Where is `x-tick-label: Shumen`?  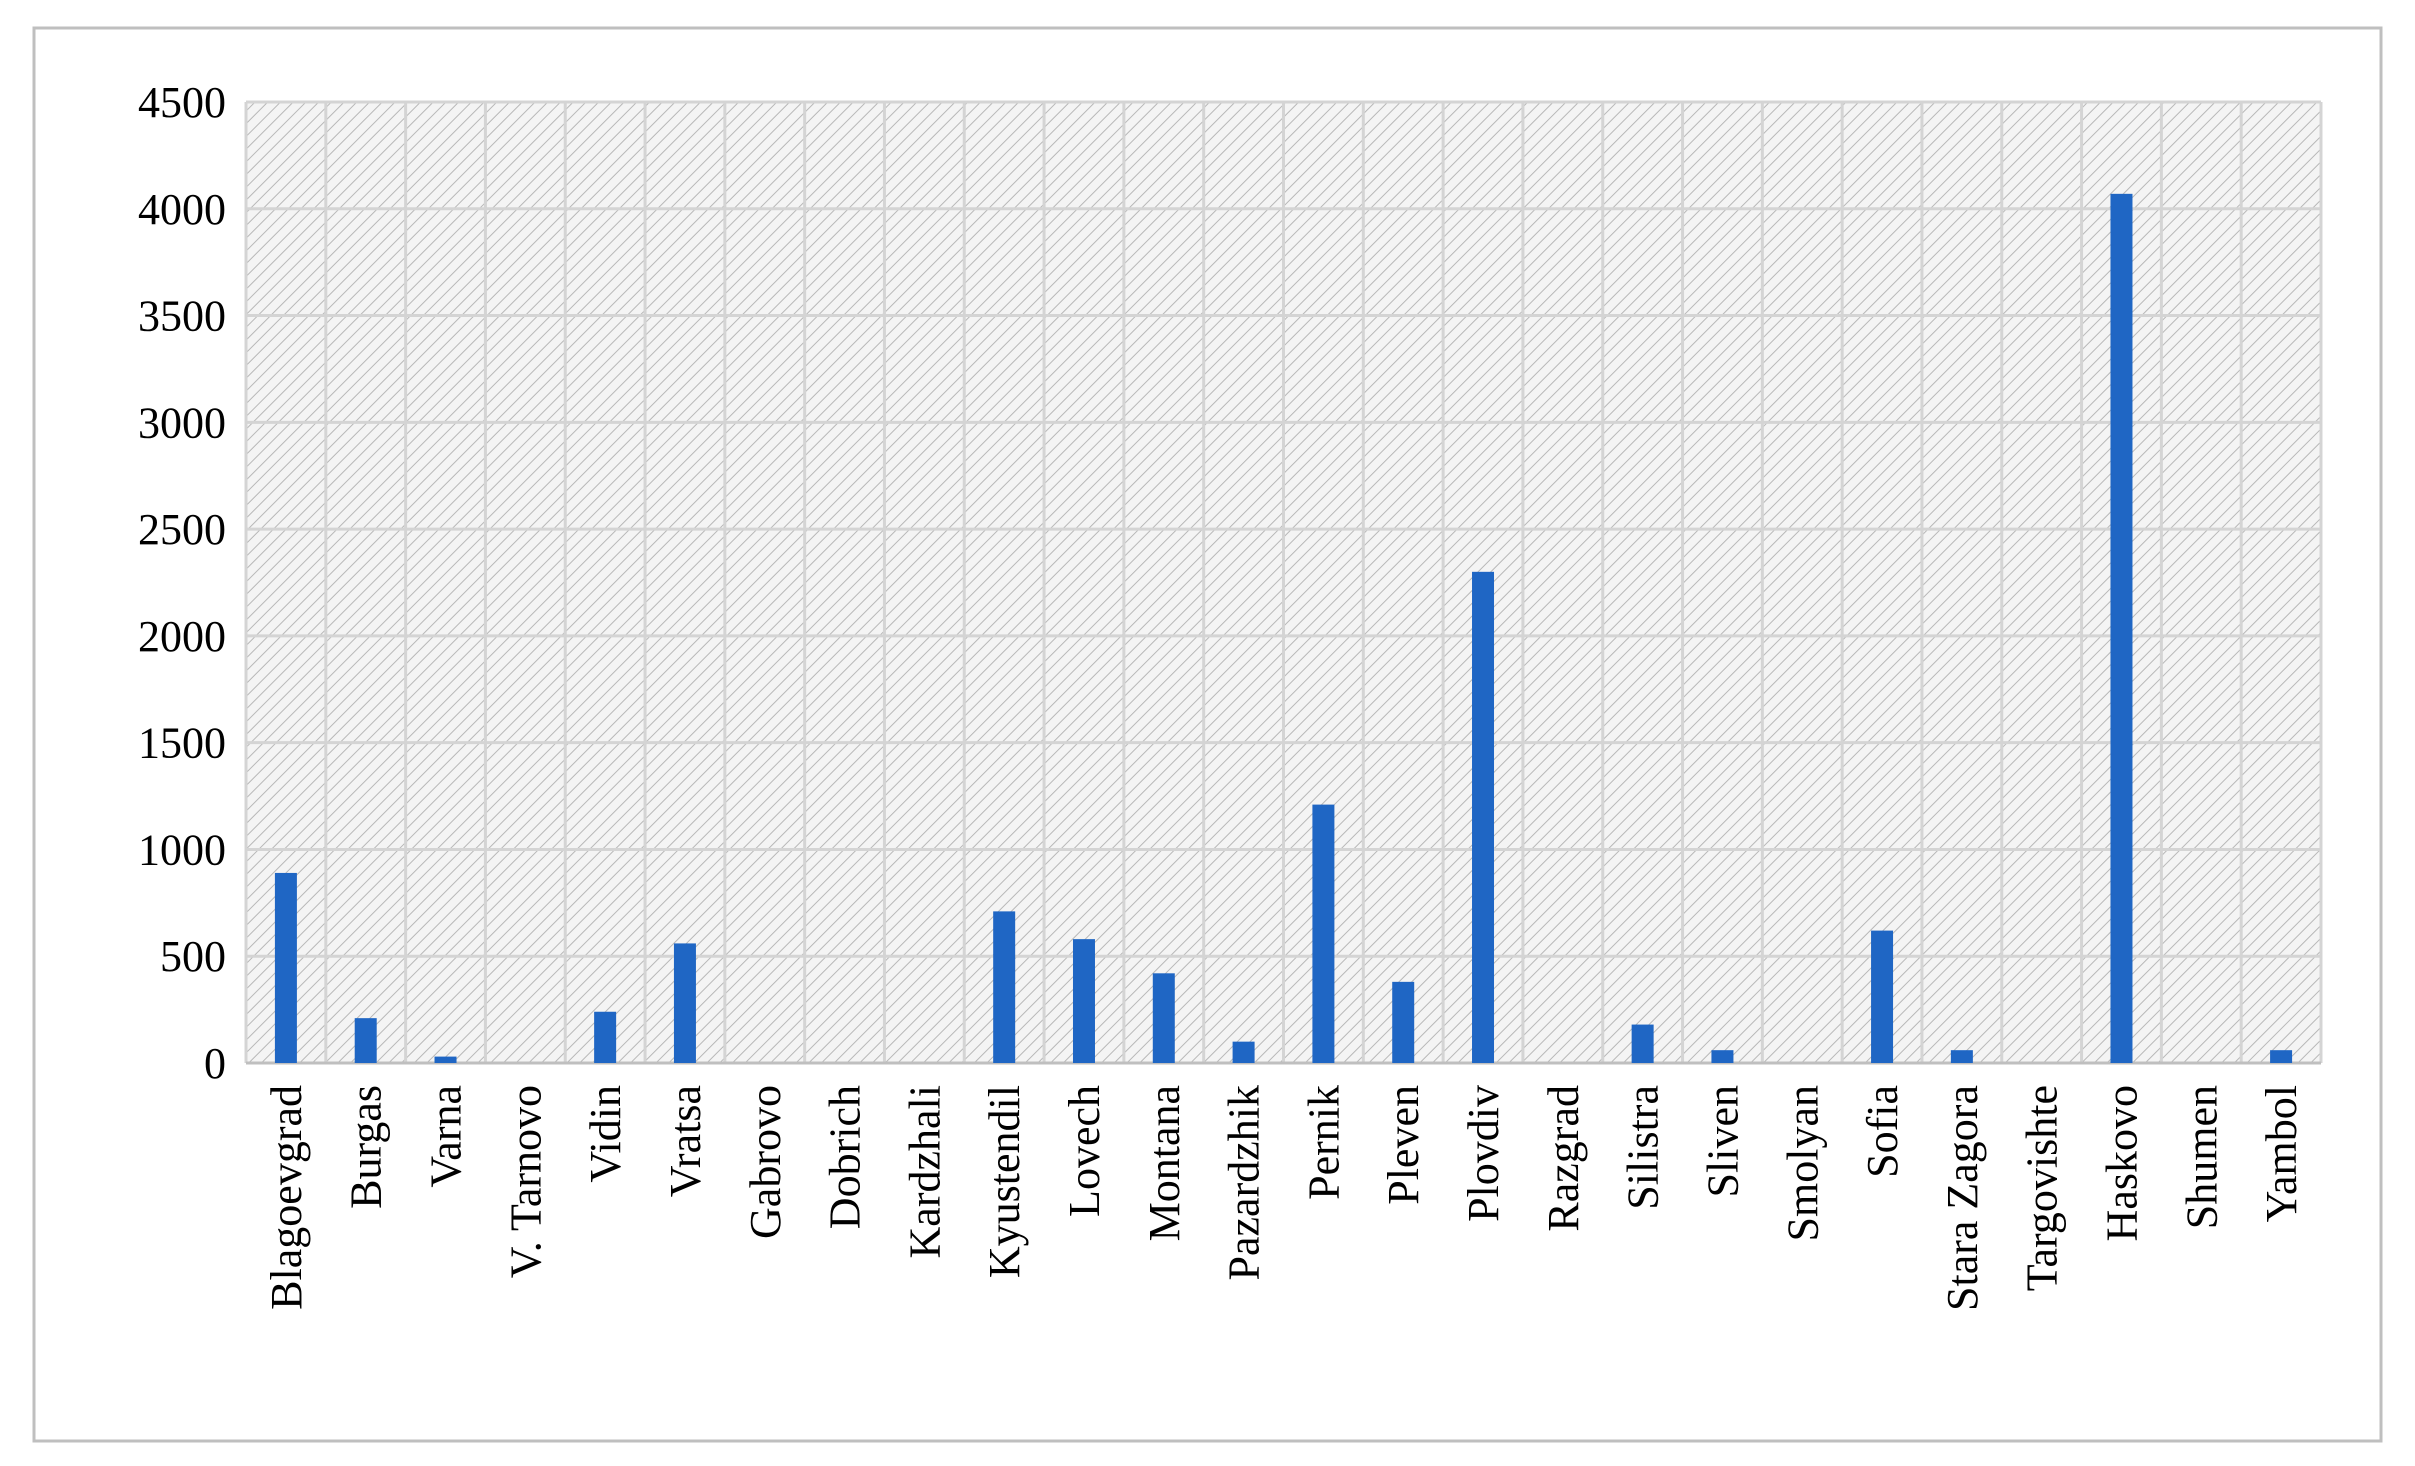 x-tick-label: Shumen is located at coordinates (2201, 1157).